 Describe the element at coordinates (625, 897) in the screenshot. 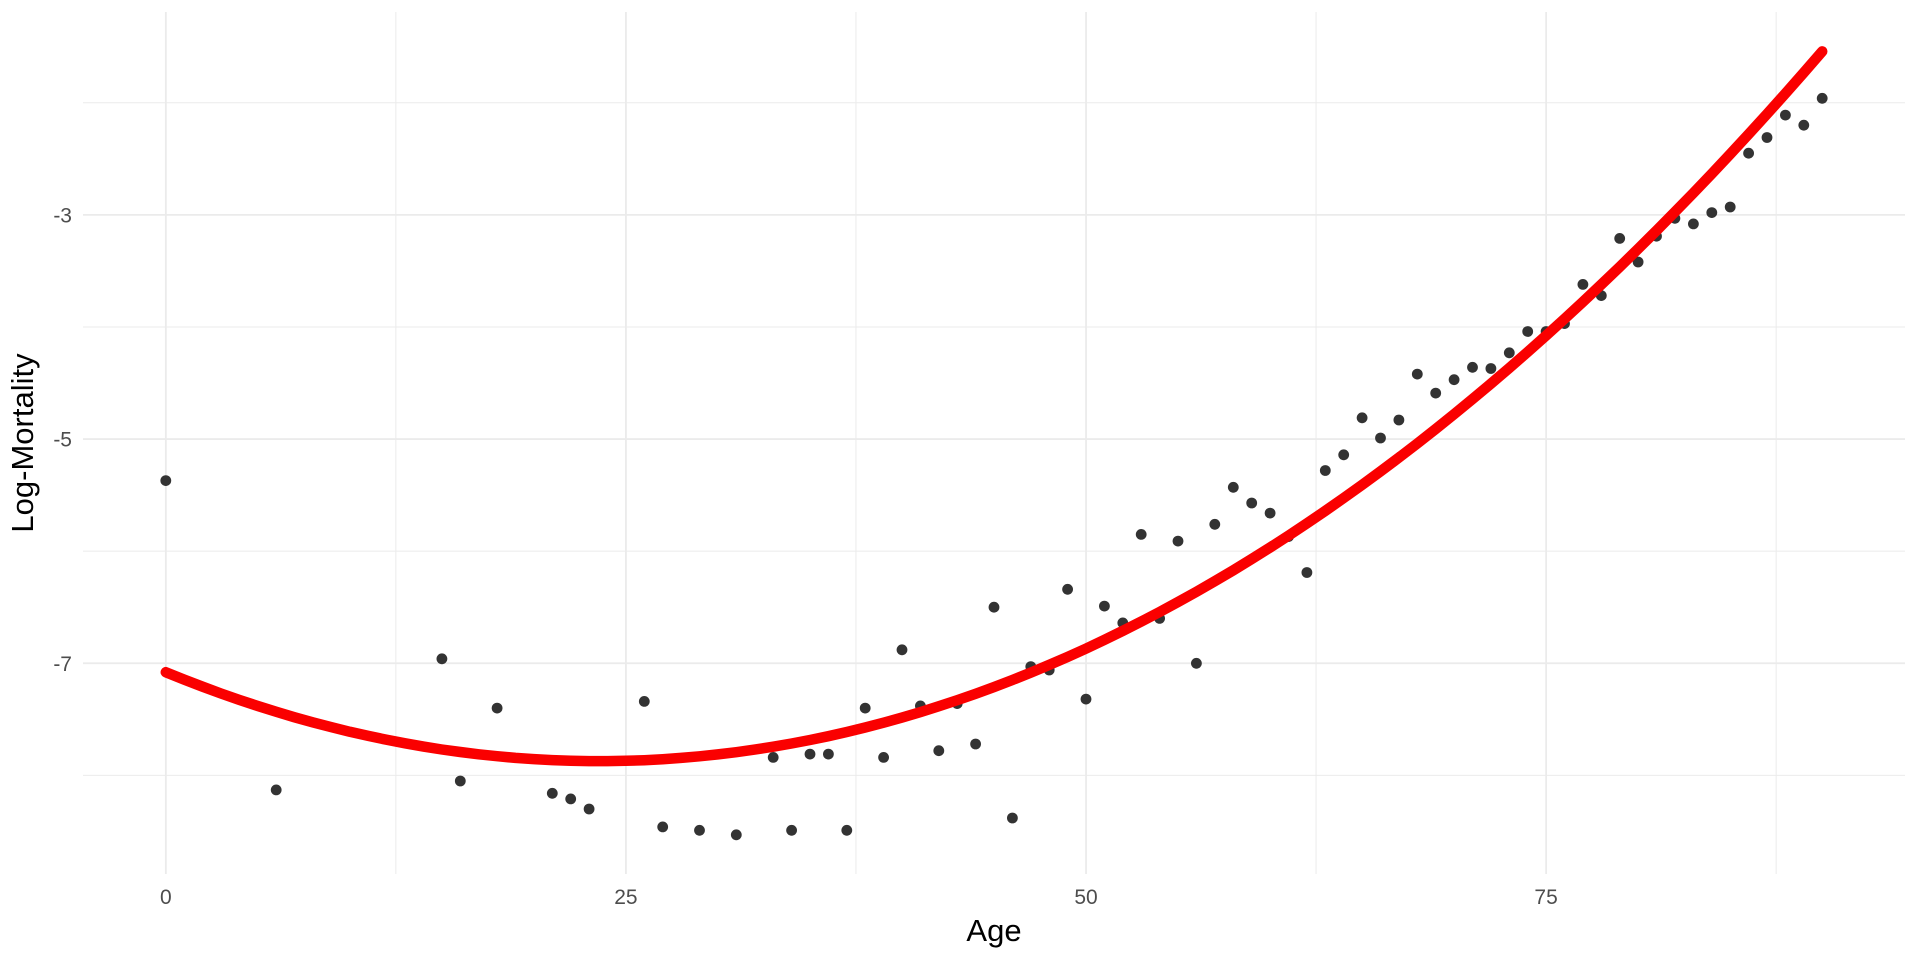

I see `x-tick-label: 25` at that location.